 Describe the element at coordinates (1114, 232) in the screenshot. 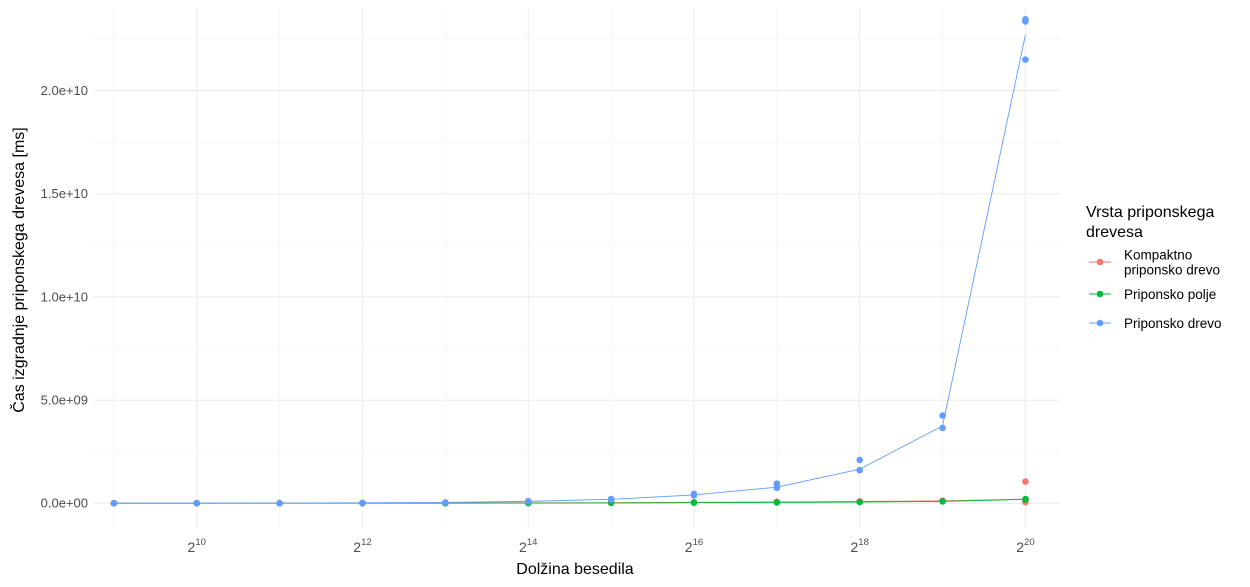

I see `legend-title-line-2: drevesa` at that location.